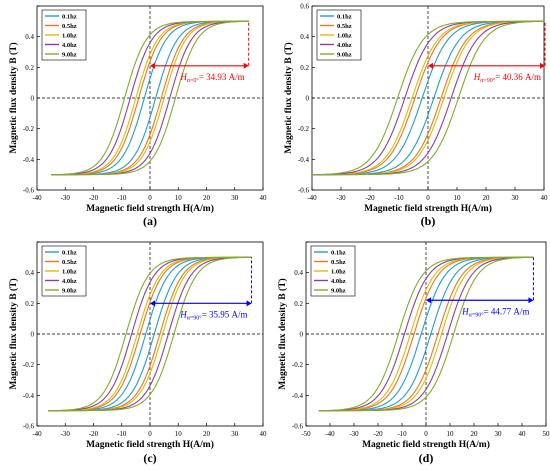 This screenshot has height=470, width=550. What do you see at coordinates (495, 312) in the screenshot?
I see `annotation-label: Hα=90°= 44.77 A/m` at bounding box center [495, 312].